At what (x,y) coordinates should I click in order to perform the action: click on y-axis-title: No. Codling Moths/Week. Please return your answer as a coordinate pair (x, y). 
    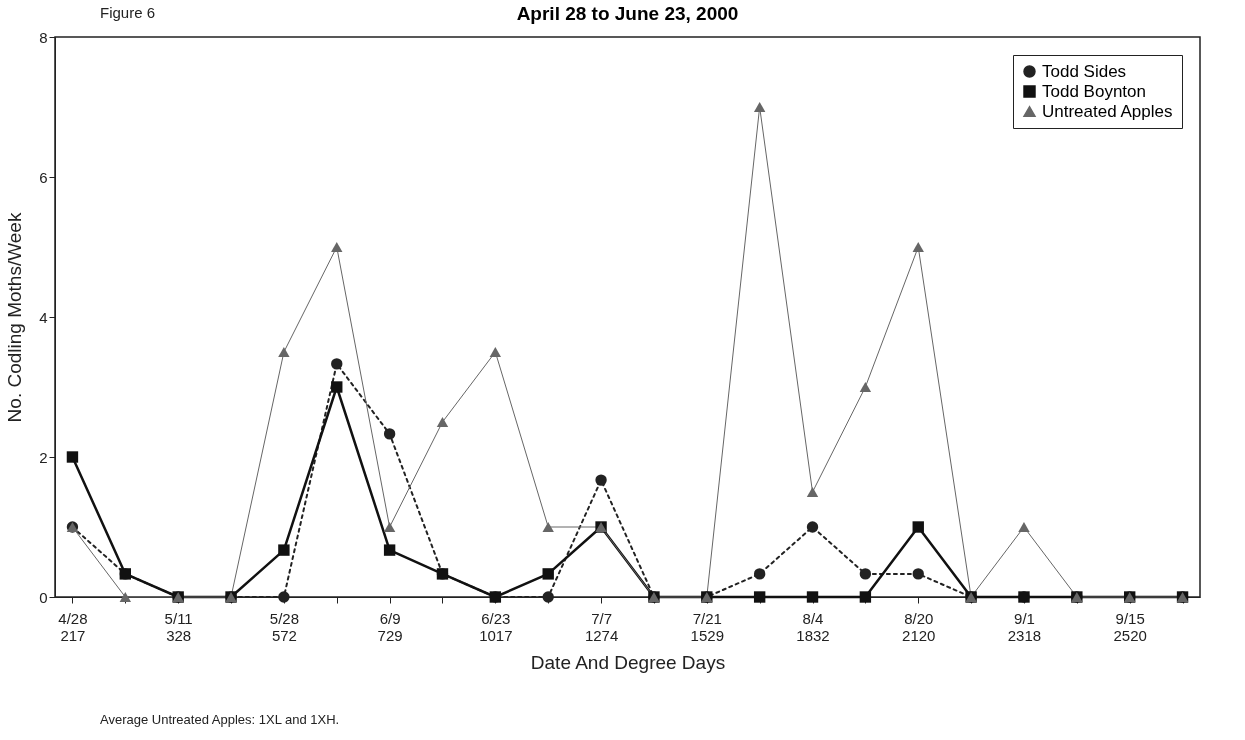
    Looking at the image, I should click on (15, 317).